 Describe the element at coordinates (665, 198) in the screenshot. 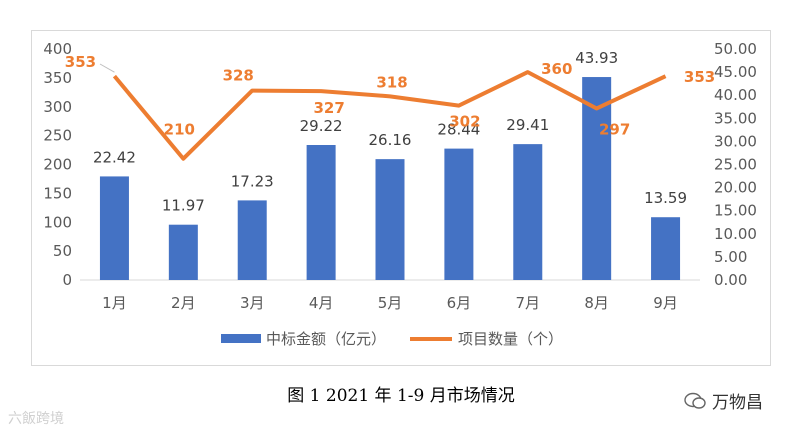

I see `bar-data-label: 13.59` at that location.